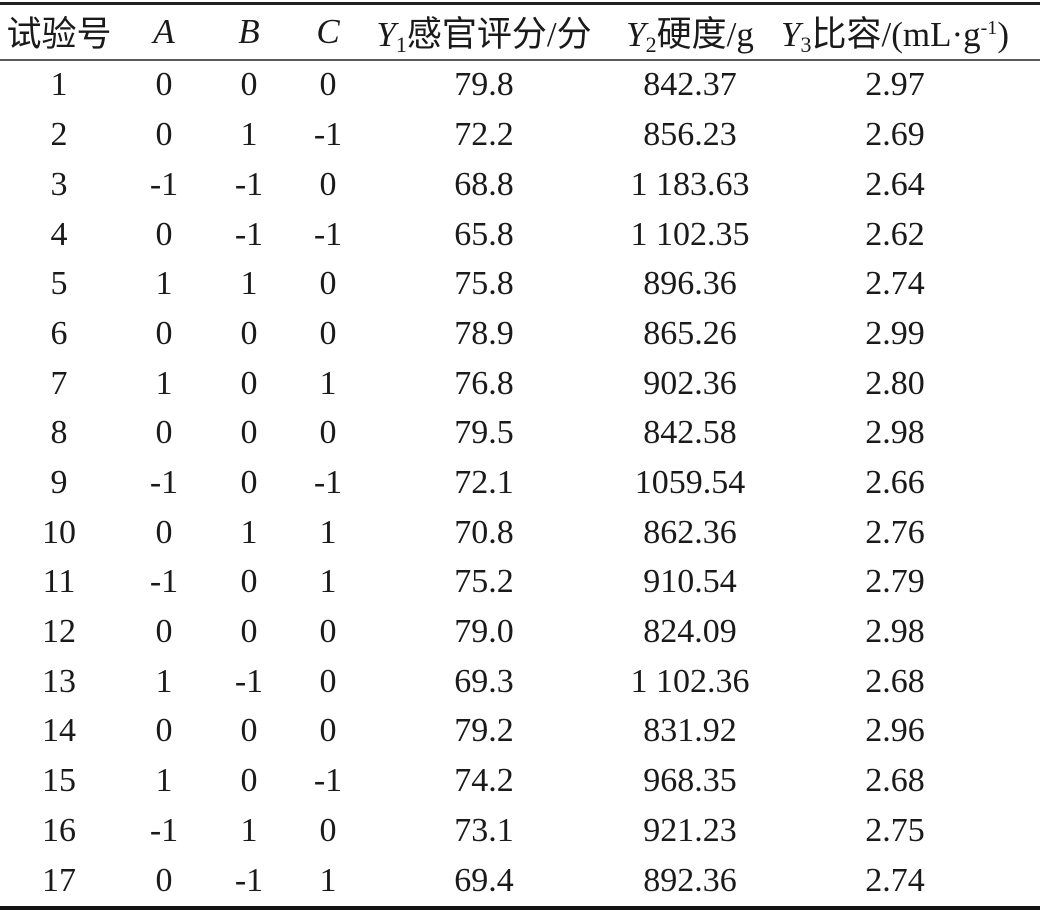 This screenshot has height=921, width=1040. What do you see at coordinates (484, 433) in the screenshot?
I see `table-cell: 79.5` at bounding box center [484, 433].